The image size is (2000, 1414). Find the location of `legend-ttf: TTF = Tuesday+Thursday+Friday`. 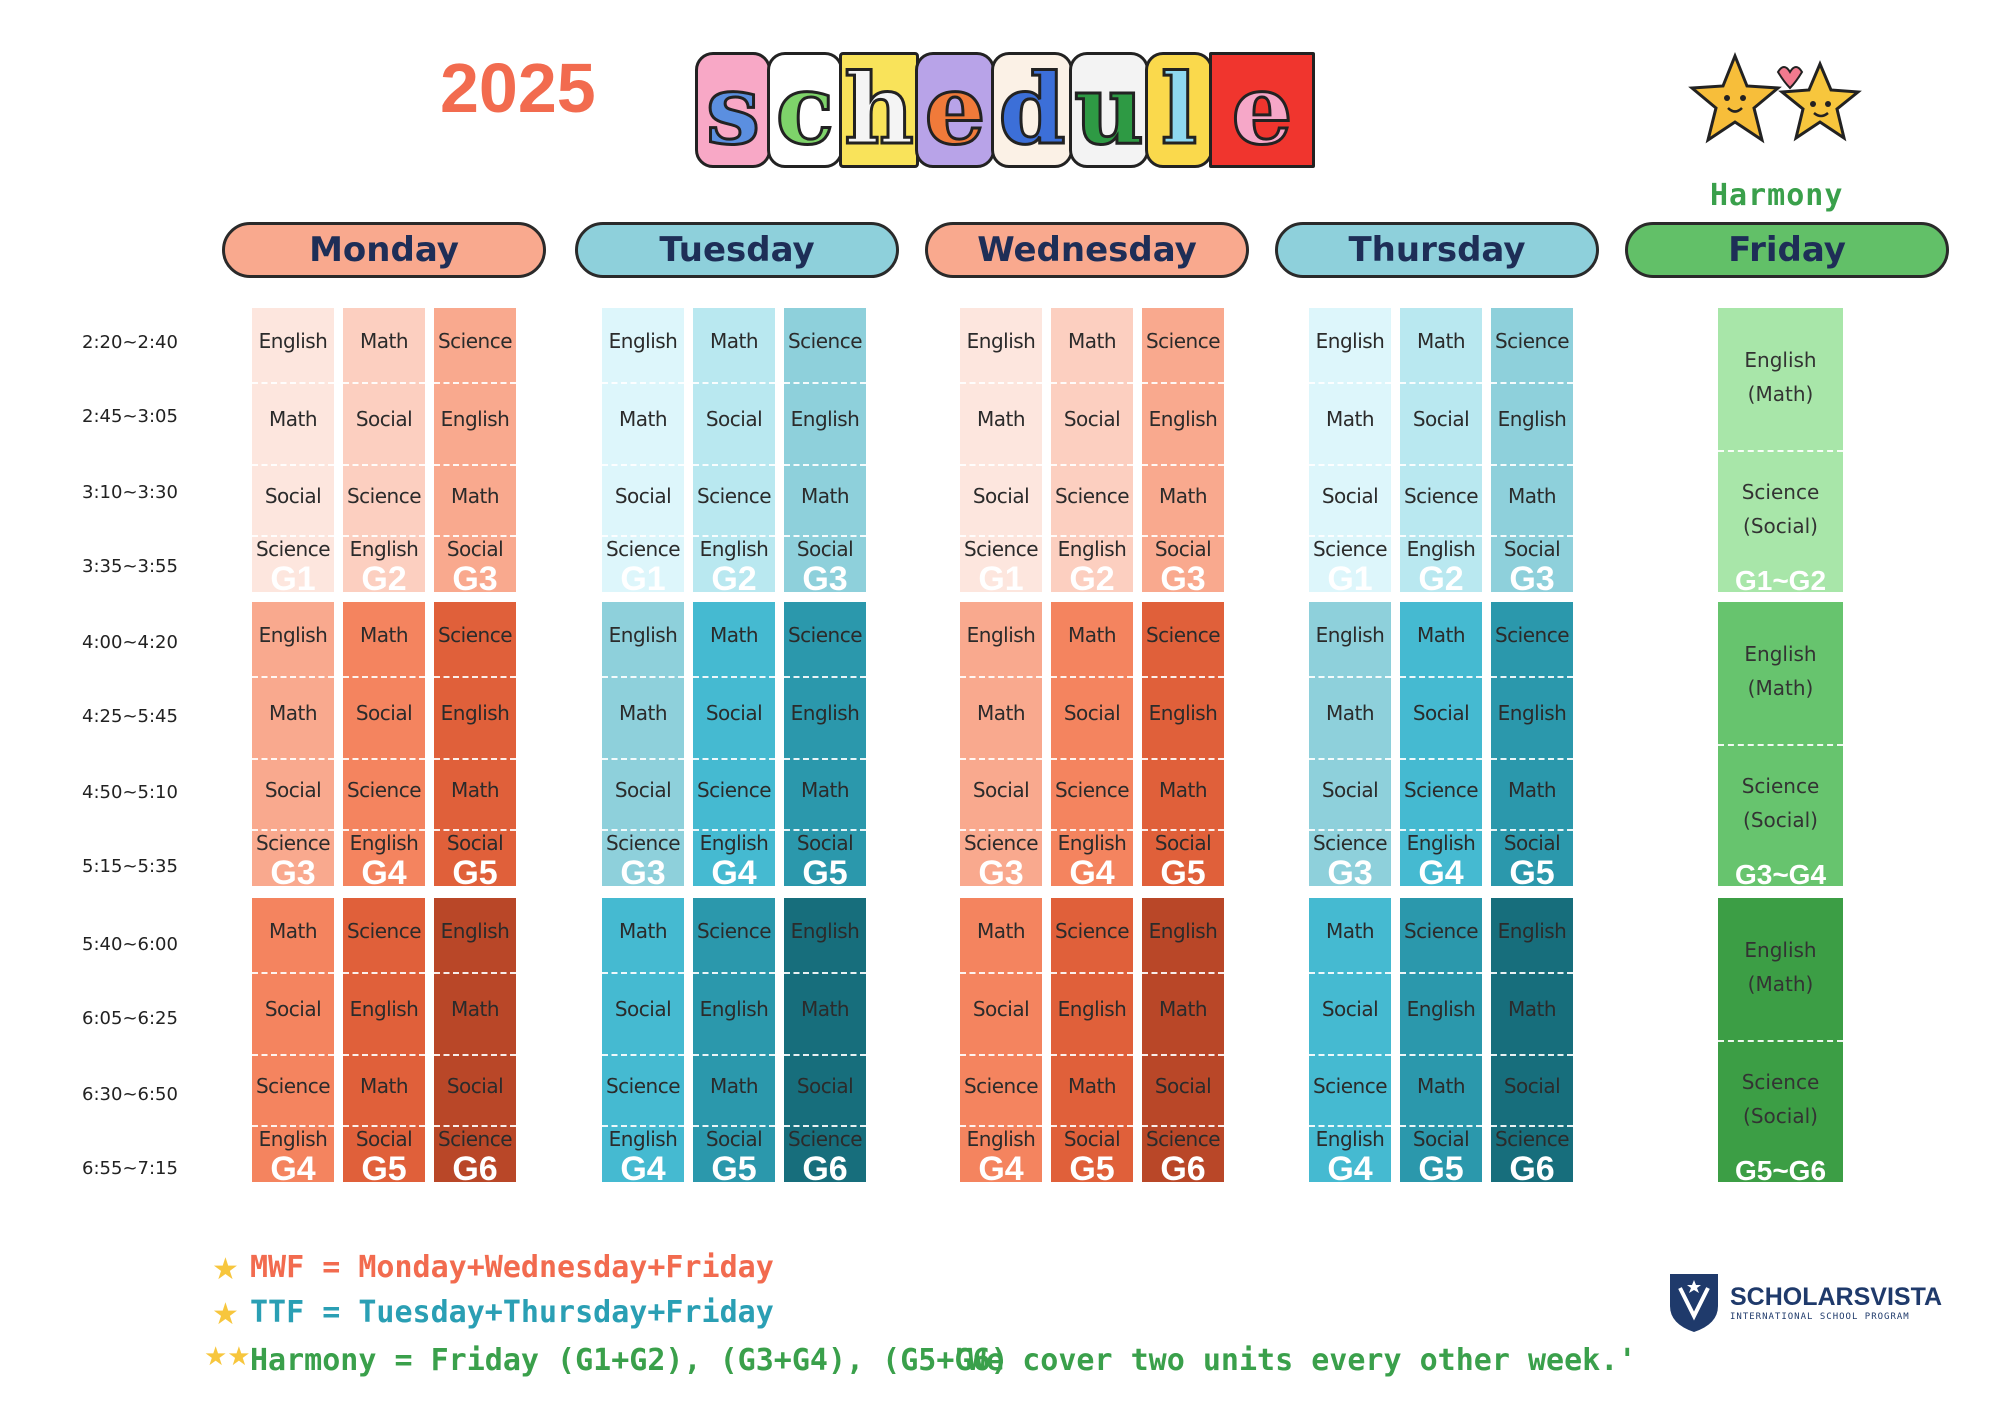

legend-ttf: TTF = Tuesday+Thursday+Friday is located at coordinates (512, 1312).